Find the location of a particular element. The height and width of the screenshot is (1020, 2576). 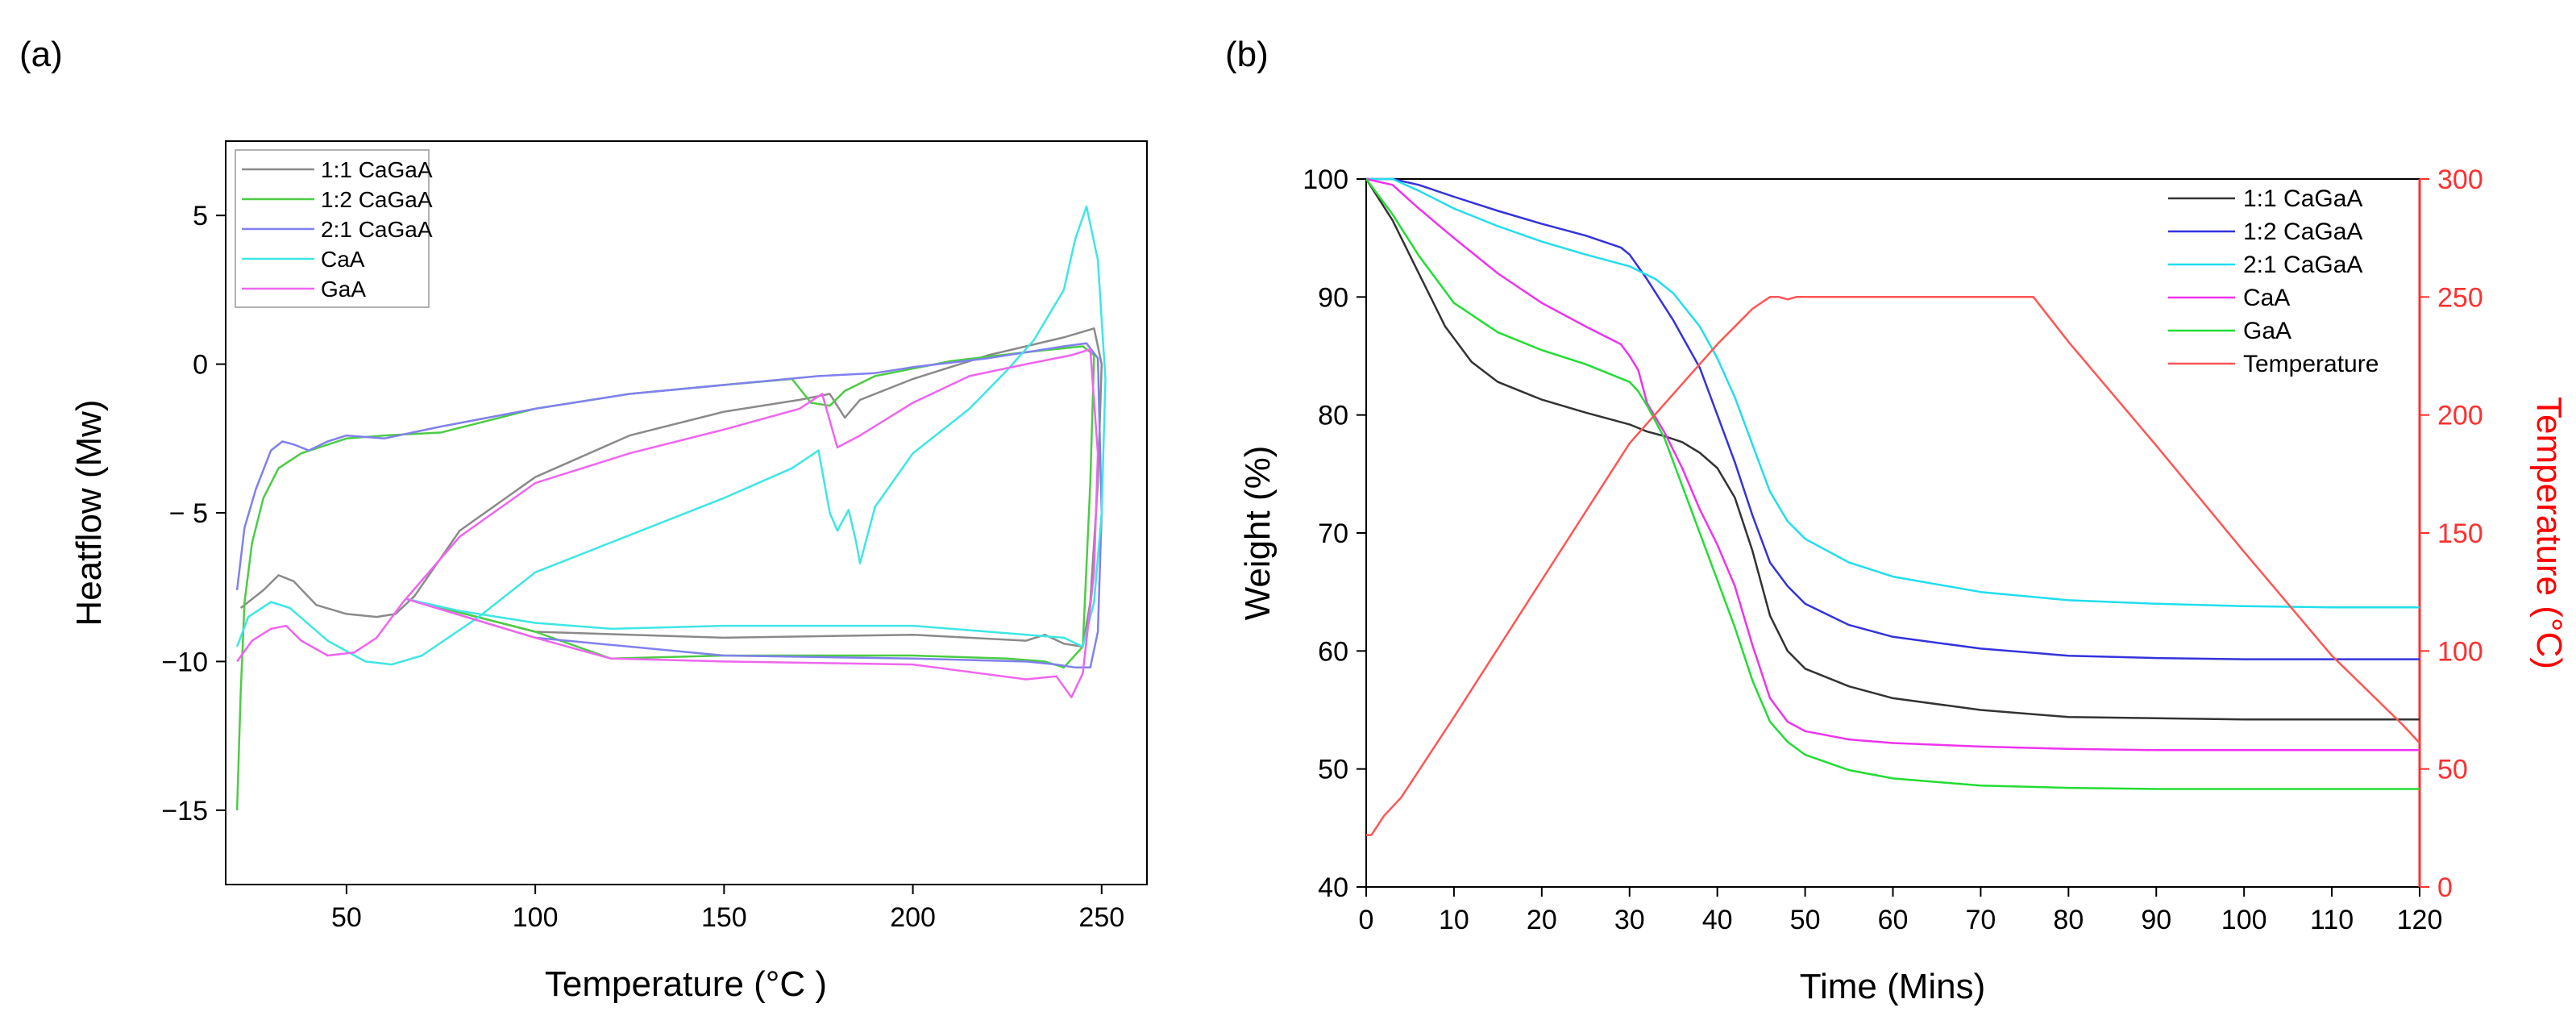

x-tick-label: 110 is located at coordinates (2332, 920).